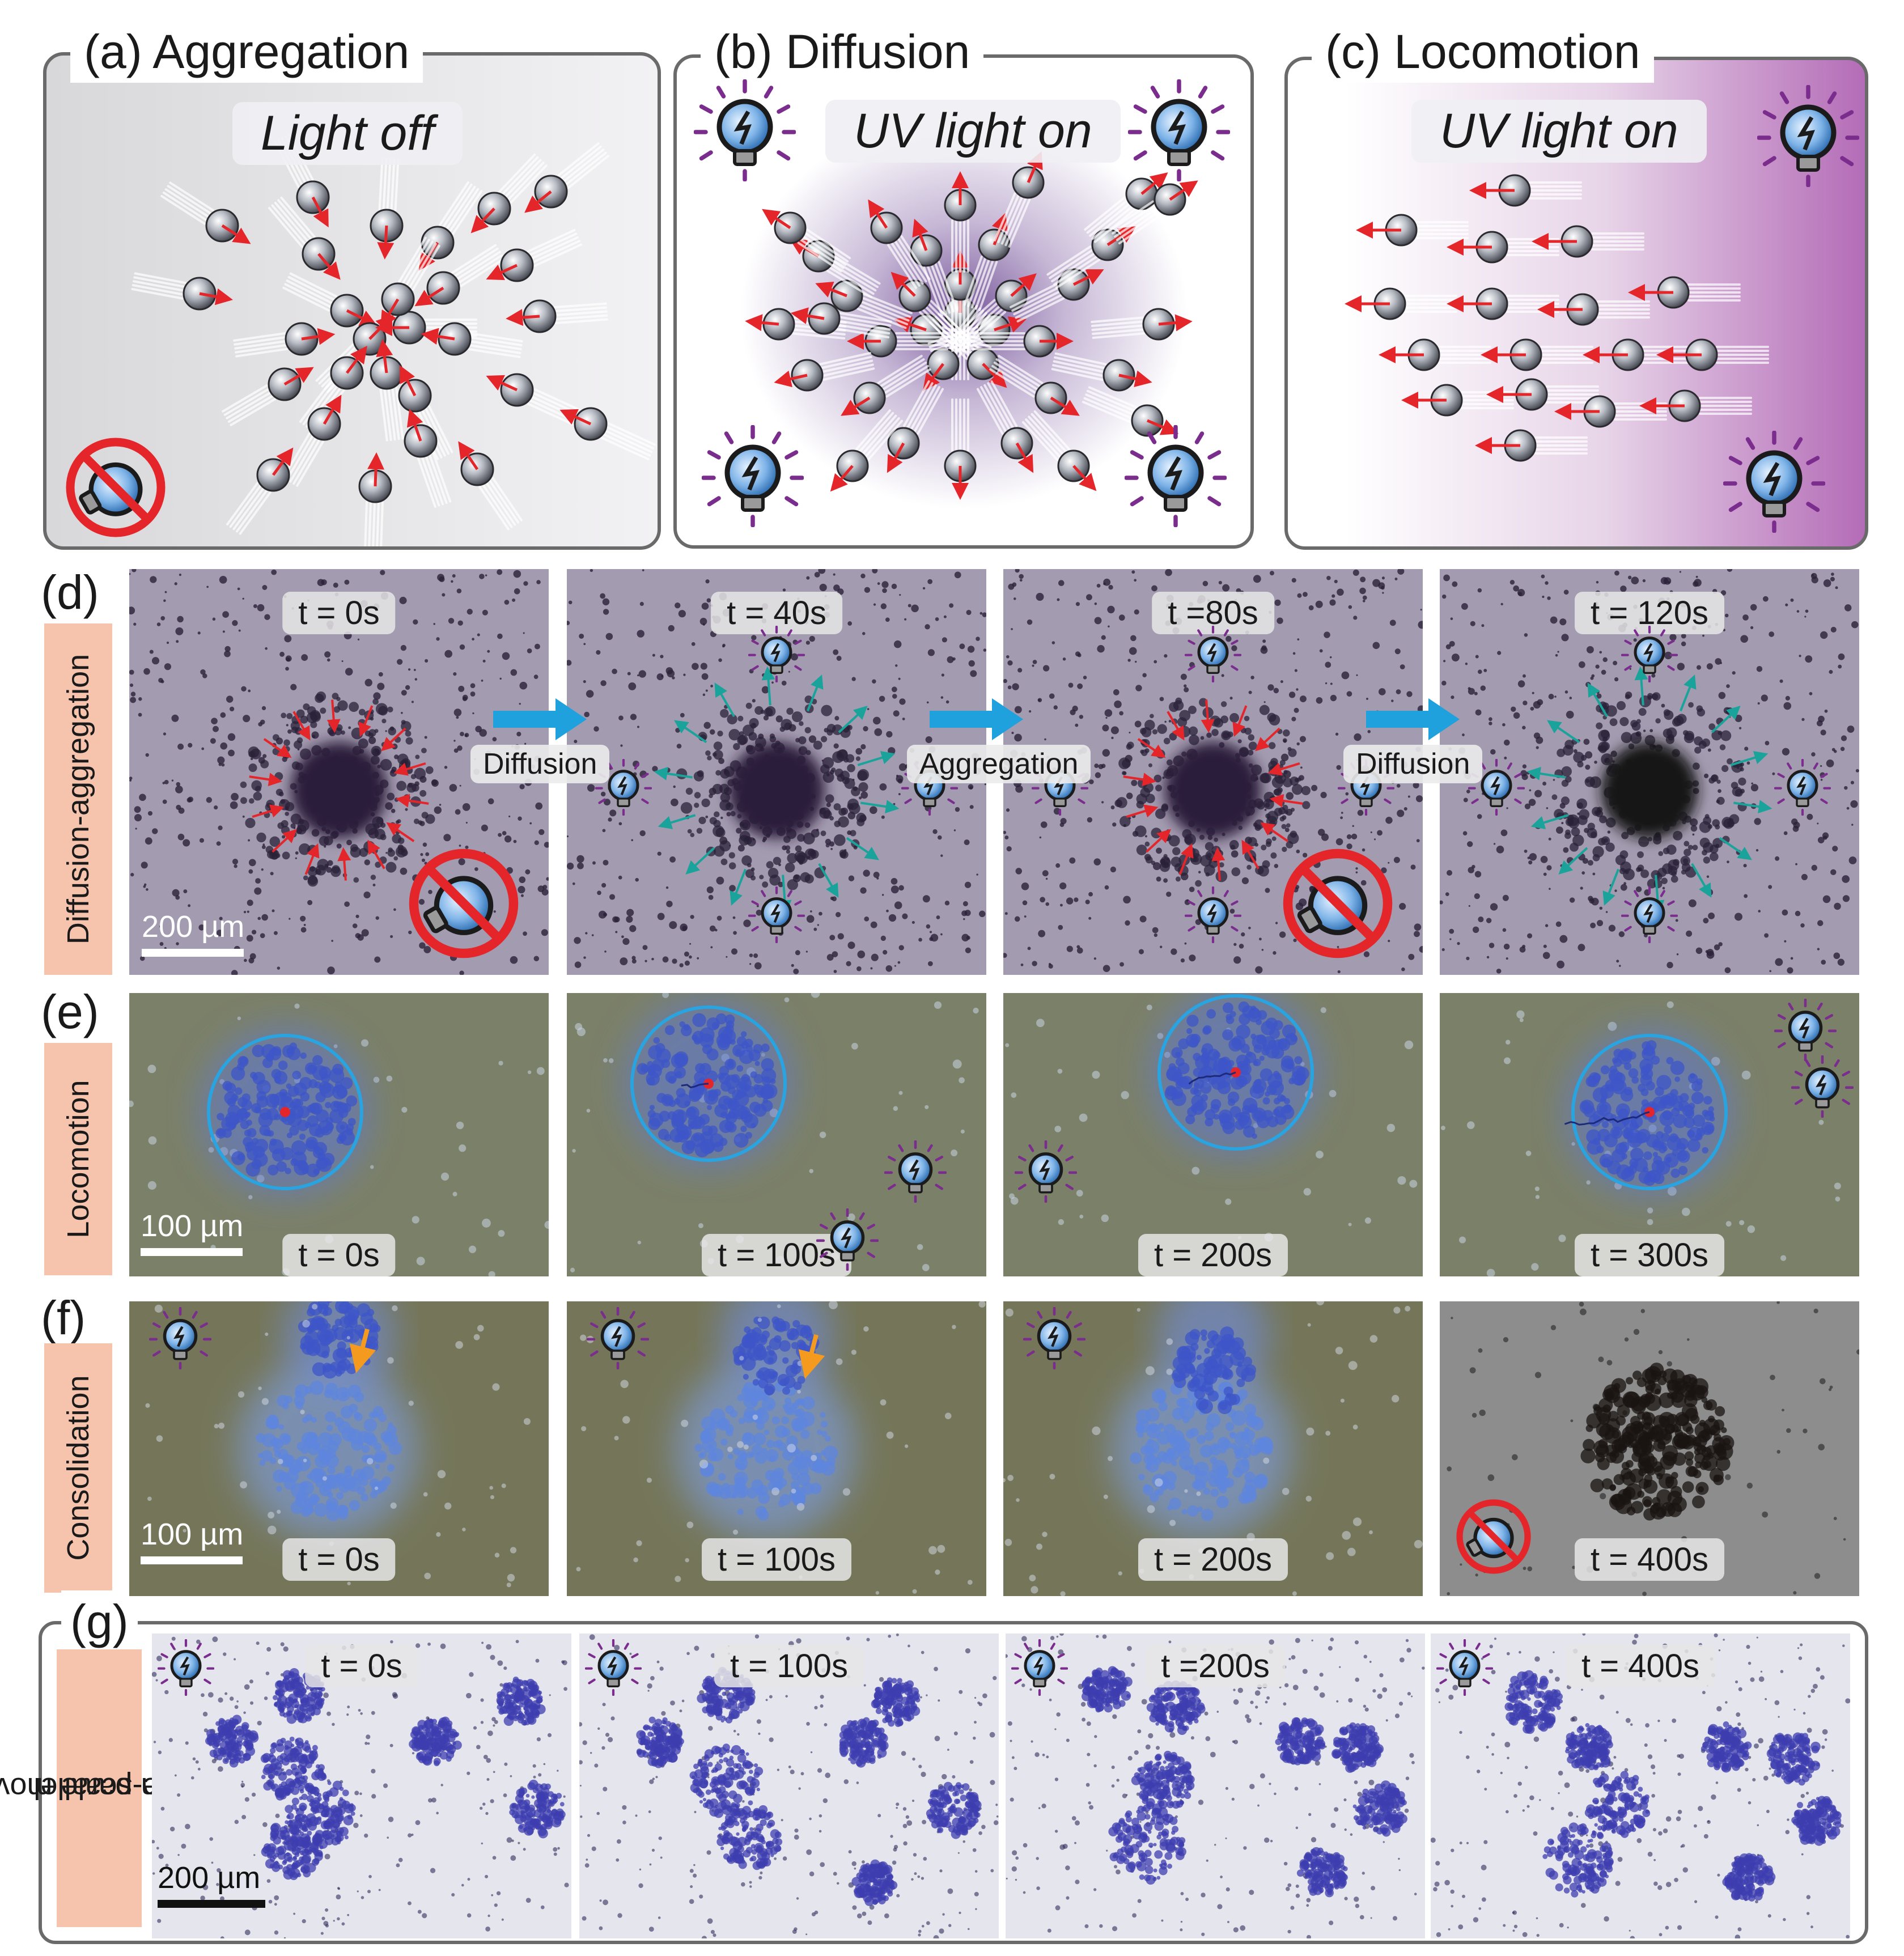 The image size is (1904, 1956). I want to click on time-label: t = 400s, so click(1640, 1666).